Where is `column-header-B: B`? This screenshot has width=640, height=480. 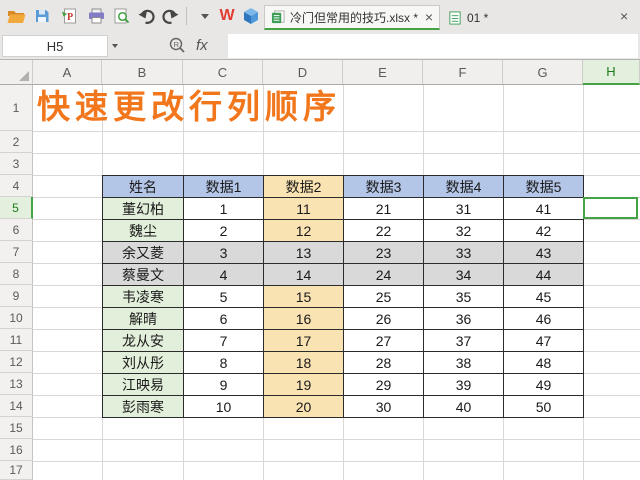
column-header-B: B is located at coordinates (142, 72).